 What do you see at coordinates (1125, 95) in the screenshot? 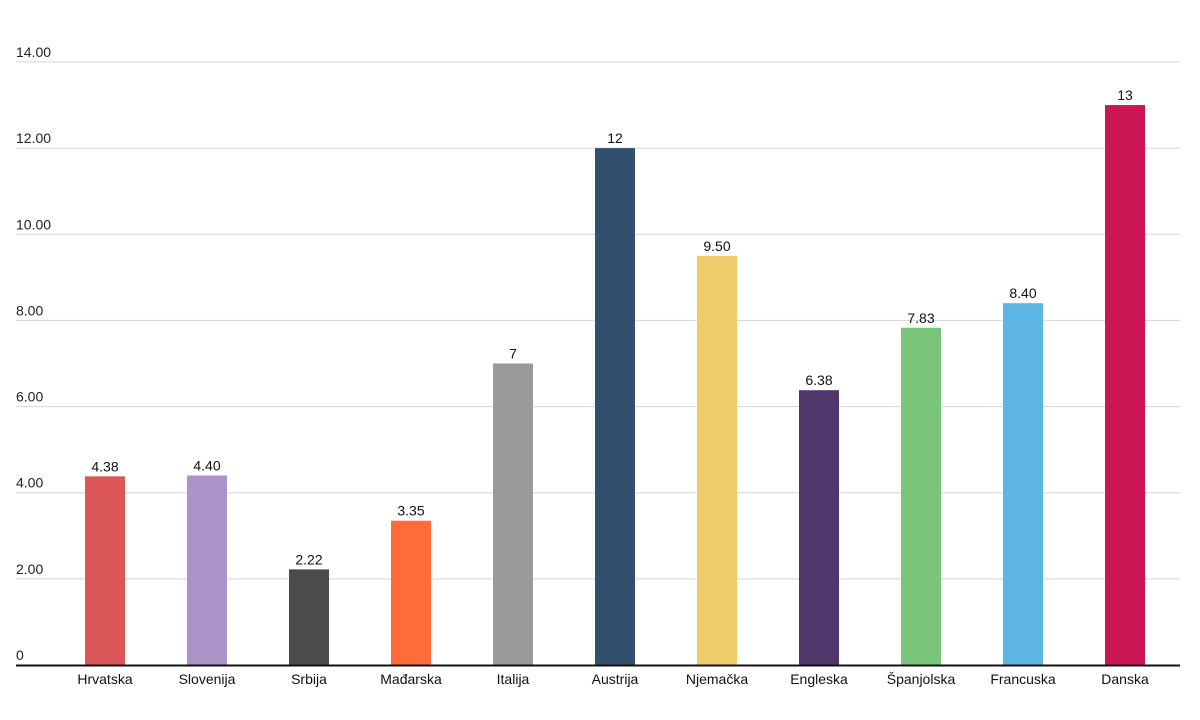
I see `data-label: 13` at bounding box center [1125, 95].